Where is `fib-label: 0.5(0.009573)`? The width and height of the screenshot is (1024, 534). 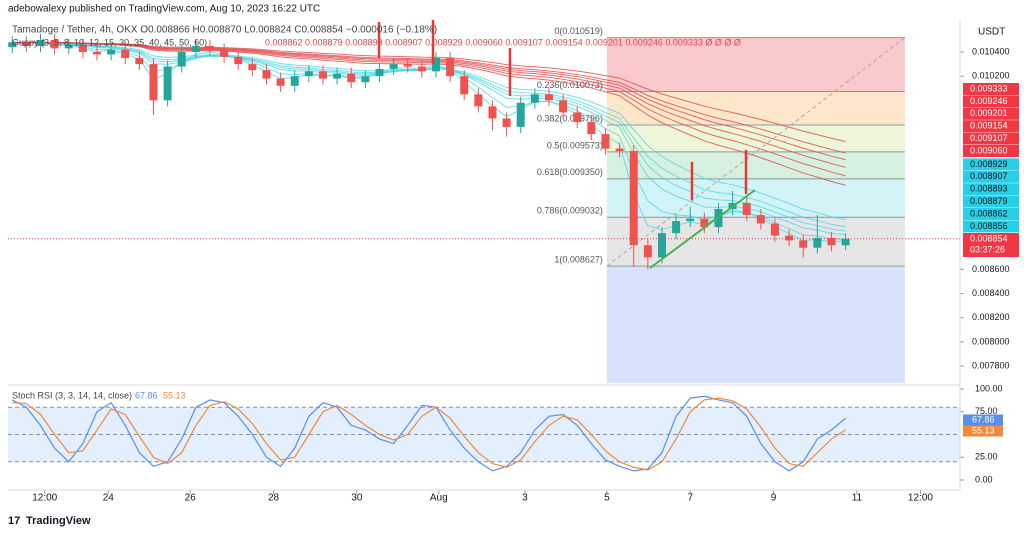
fib-label: 0.5(0.009573) is located at coordinates (575, 145).